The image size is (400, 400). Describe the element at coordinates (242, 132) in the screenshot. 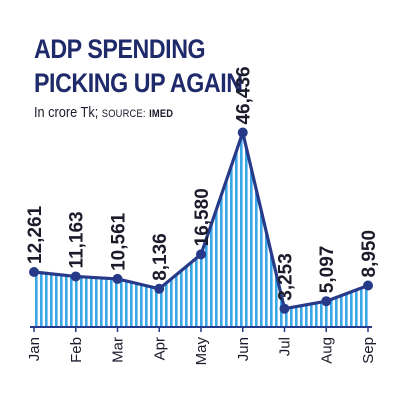

I see `data-point-jun` at that location.